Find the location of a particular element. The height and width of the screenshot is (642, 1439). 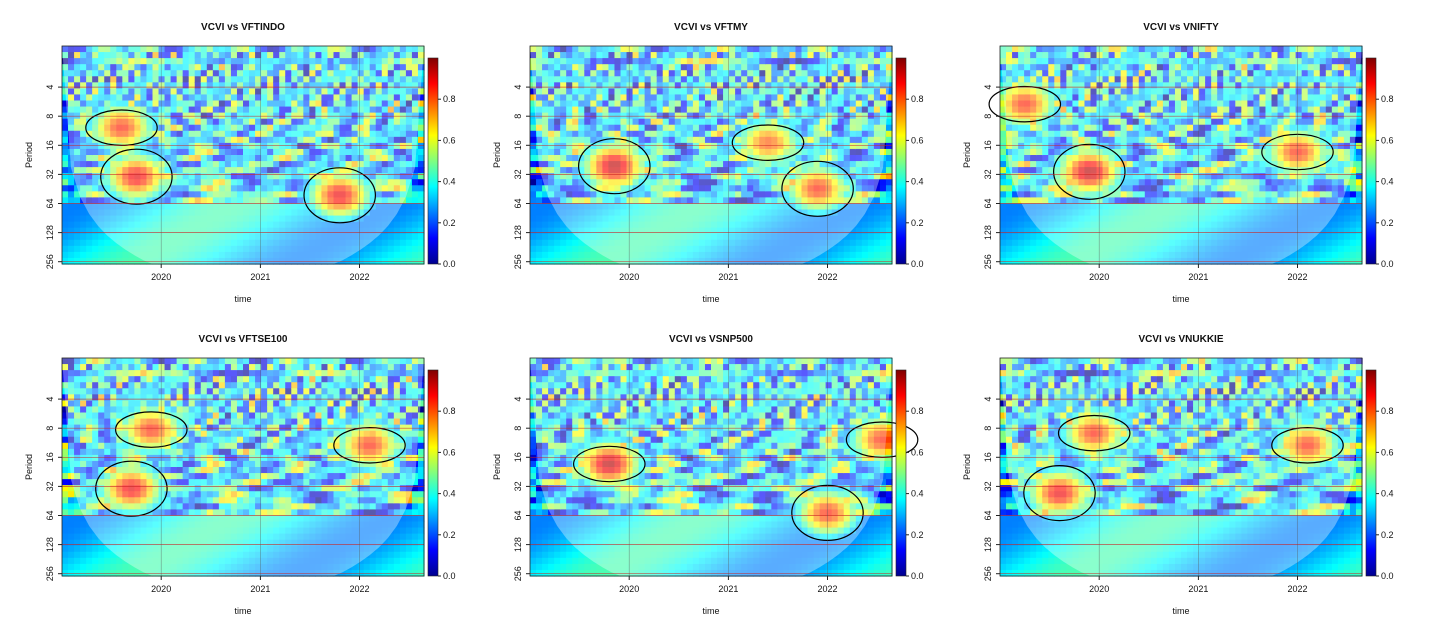

y-tick-label: 8 is located at coordinates (518, 116).